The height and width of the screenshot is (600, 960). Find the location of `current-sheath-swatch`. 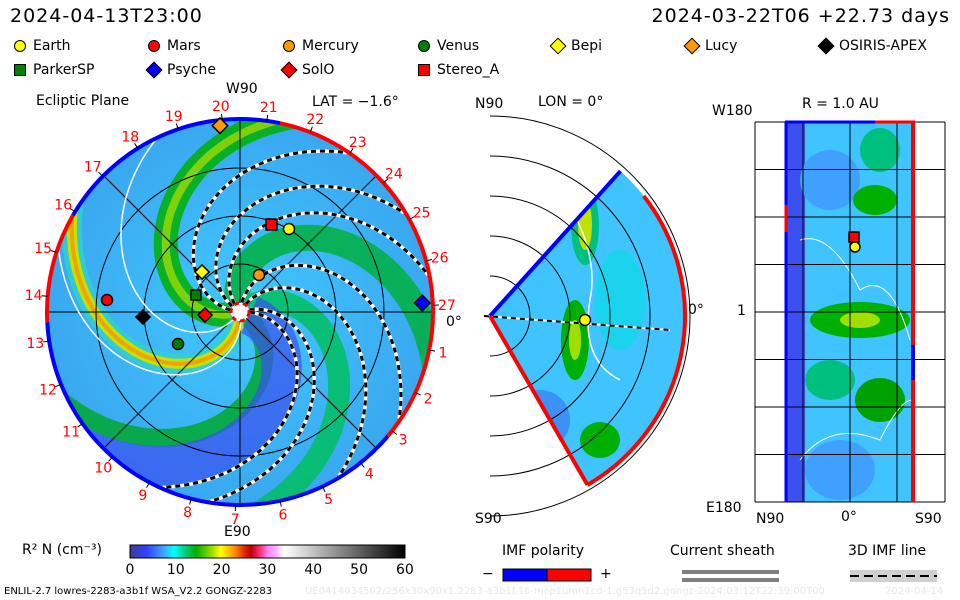

current-sheath-swatch is located at coordinates (730, 572).